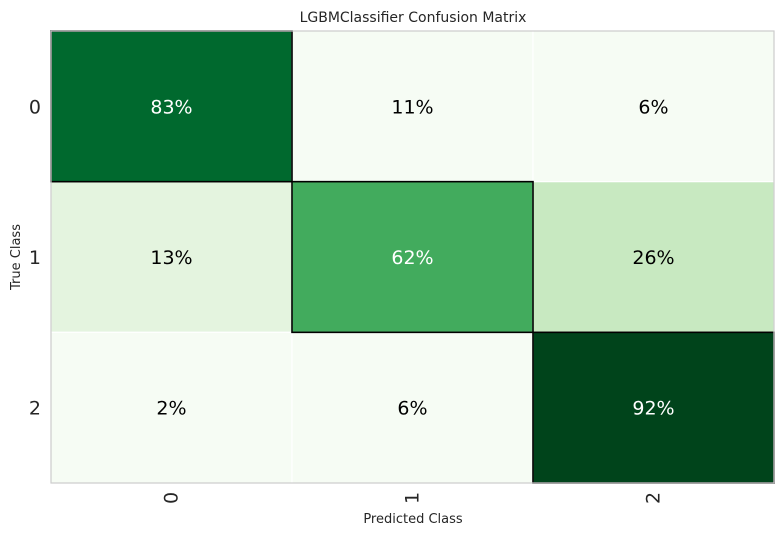 The width and height of the screenshot is (784, 534). Describe the element at coordinates (35, 409) in the screenshot. I see `y-tick-label: 2` at that location.